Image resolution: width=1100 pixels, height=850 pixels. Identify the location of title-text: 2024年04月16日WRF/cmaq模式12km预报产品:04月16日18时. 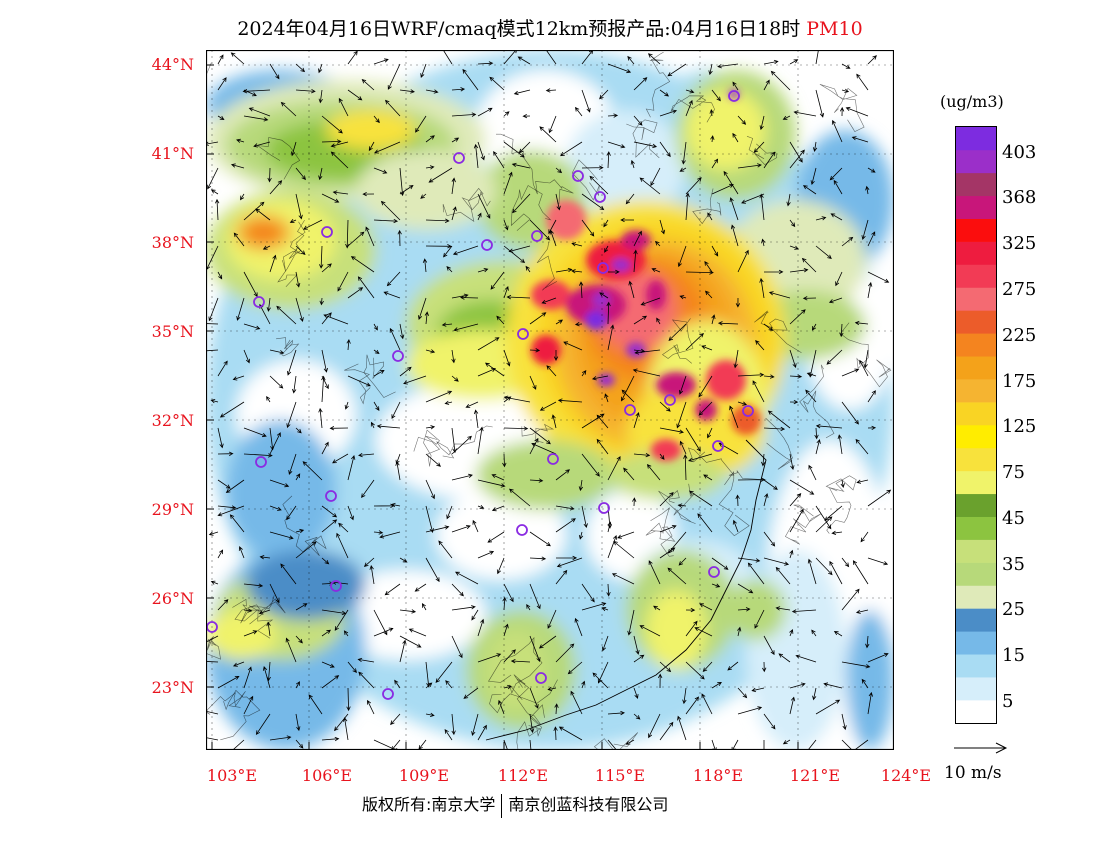
(519, 29).